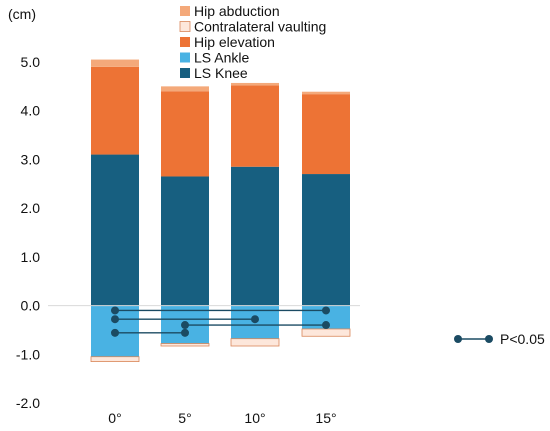 This screenshot has height=431, width=550. I want to click on y-tick-label: 1.0, so click(31, 257).